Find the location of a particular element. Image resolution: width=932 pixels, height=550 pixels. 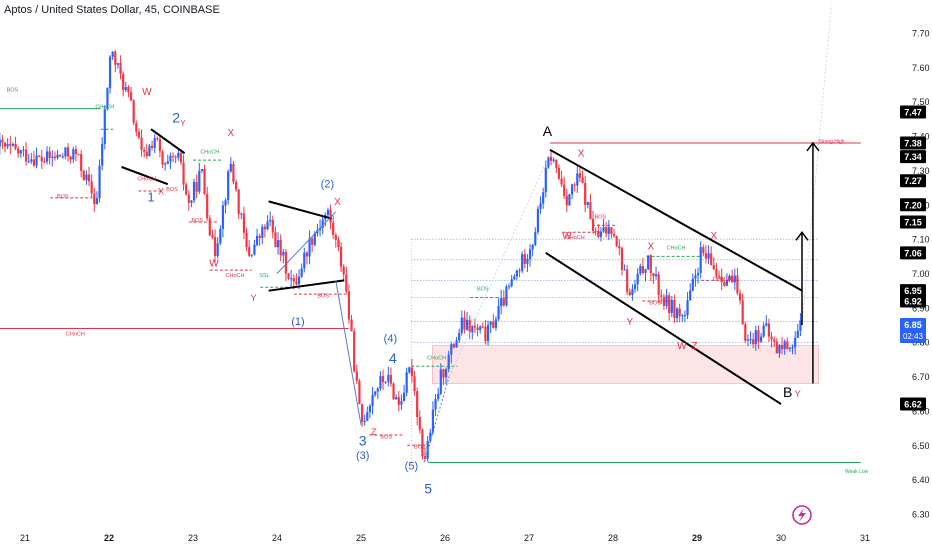

target-arrow-head is located at coordinates (813, 146).